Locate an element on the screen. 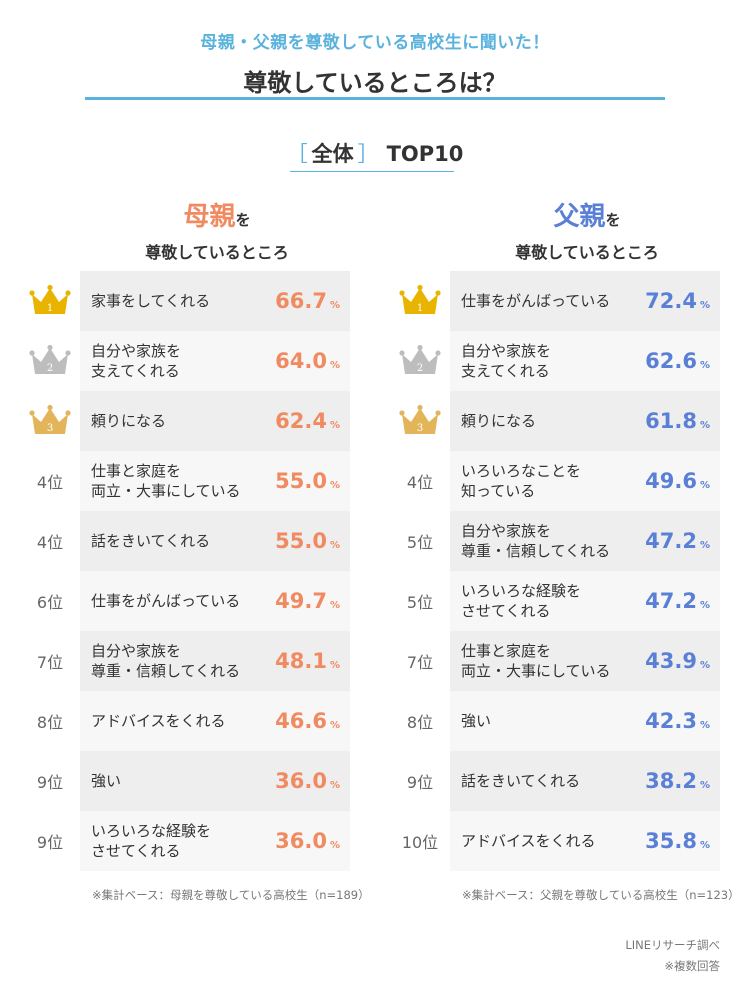 Image resolution: width=750 pixels, height=1001 pixels. mother-table-row: 頼りになる 62.4% is located at coordinates (215, 421).